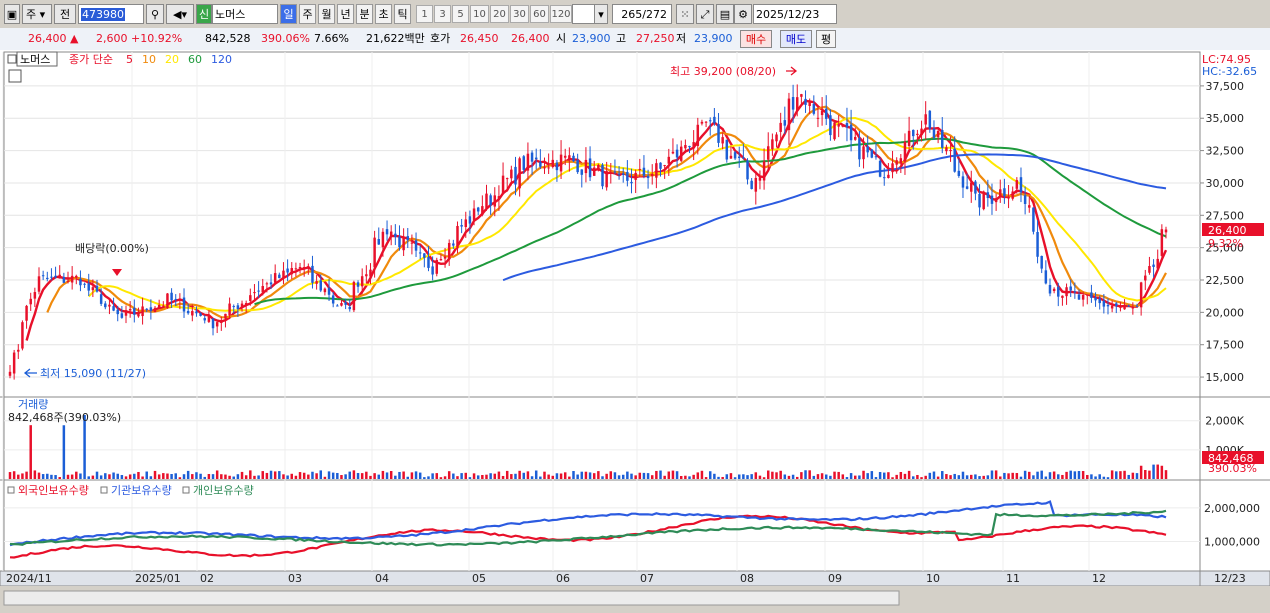  Describe the element at coordinates (424, 14) in the screenshot. I see `interval-button-1: 1` at that location.